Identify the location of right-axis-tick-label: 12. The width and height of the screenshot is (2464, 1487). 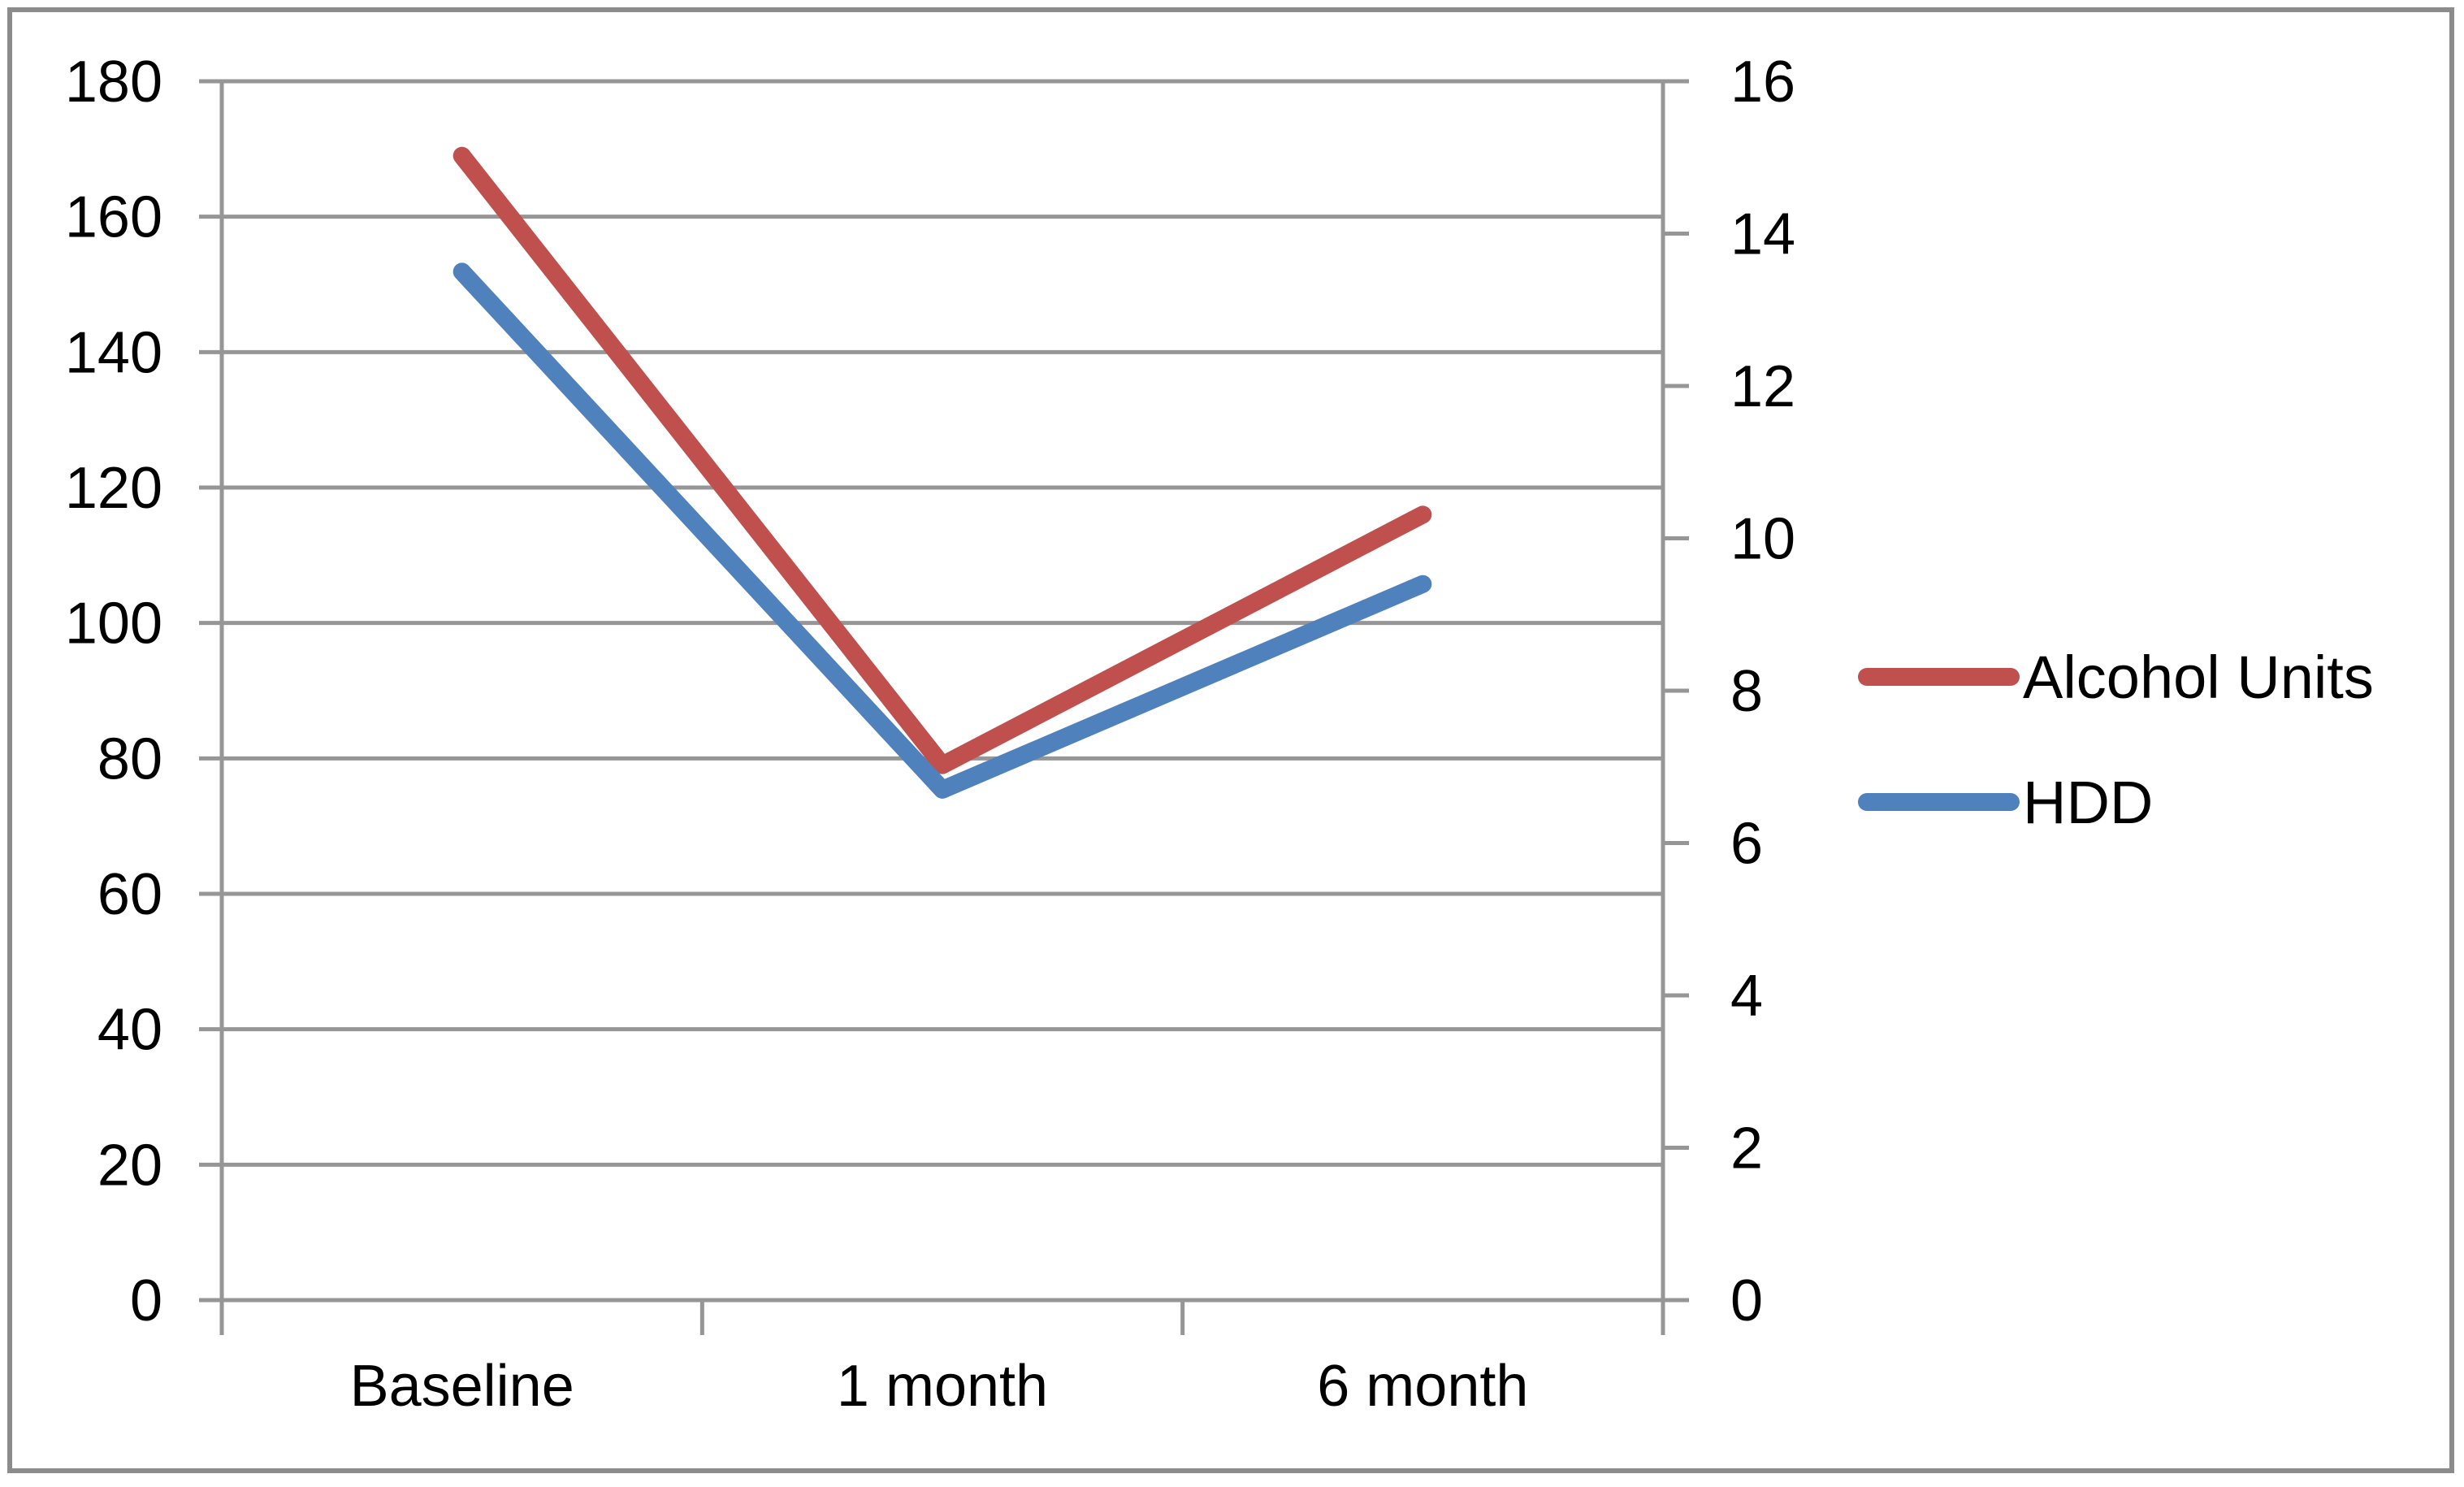
(1762, 386).